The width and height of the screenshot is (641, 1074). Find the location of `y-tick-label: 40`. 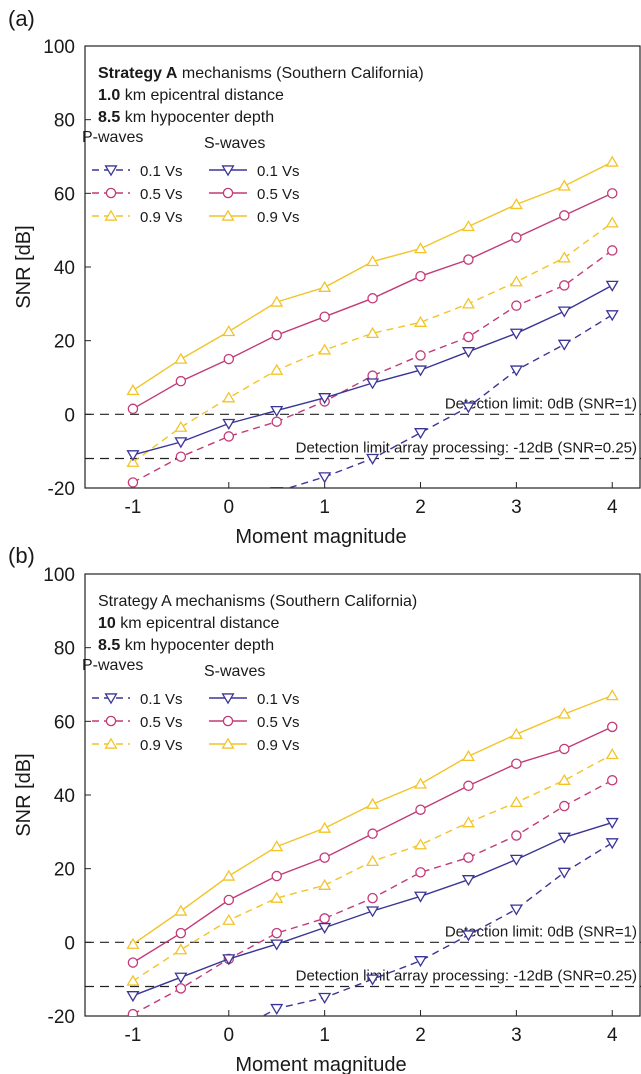

y-tick-label: 40 is located at coordinates (64, 796).